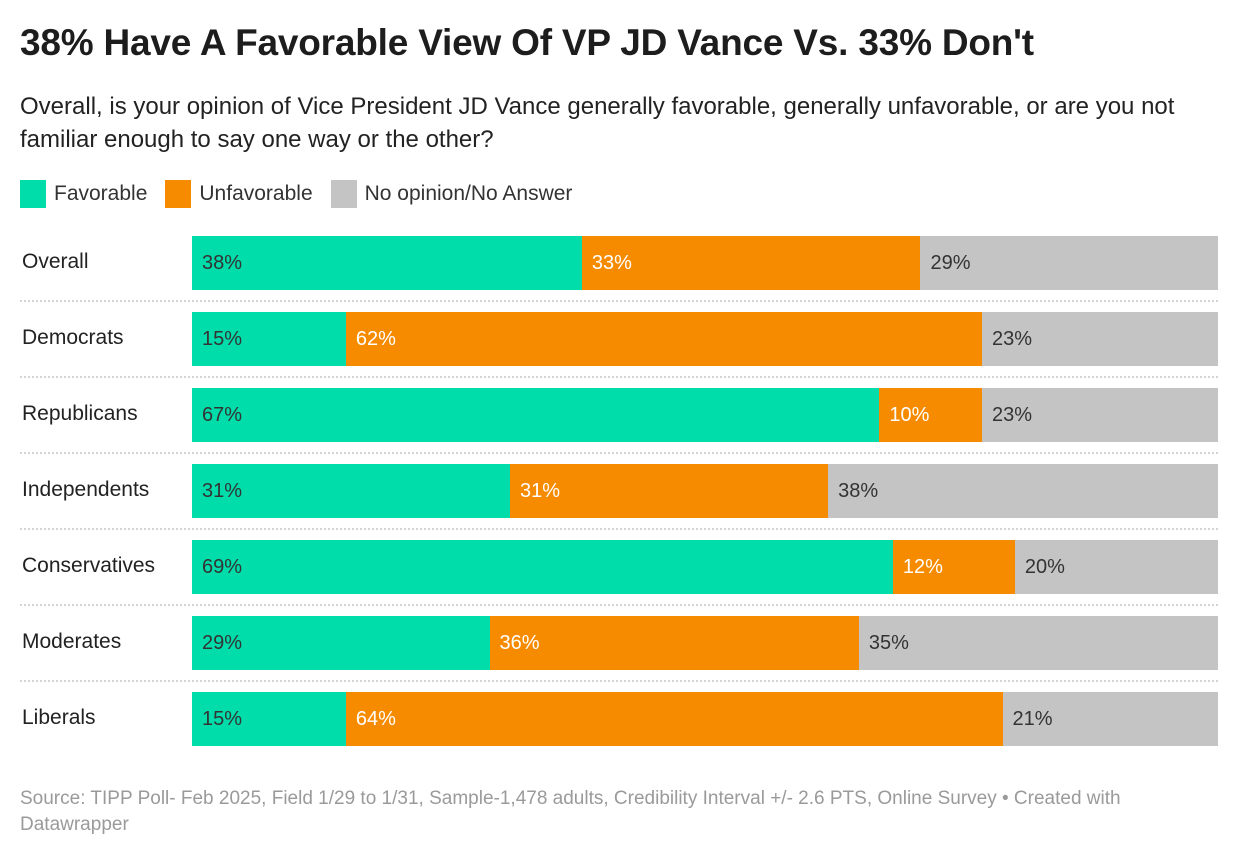  What do you see at coordinates (80, 413) in the screenshot?
I see `row-label: Republicans` at bounding box center [80, 413].